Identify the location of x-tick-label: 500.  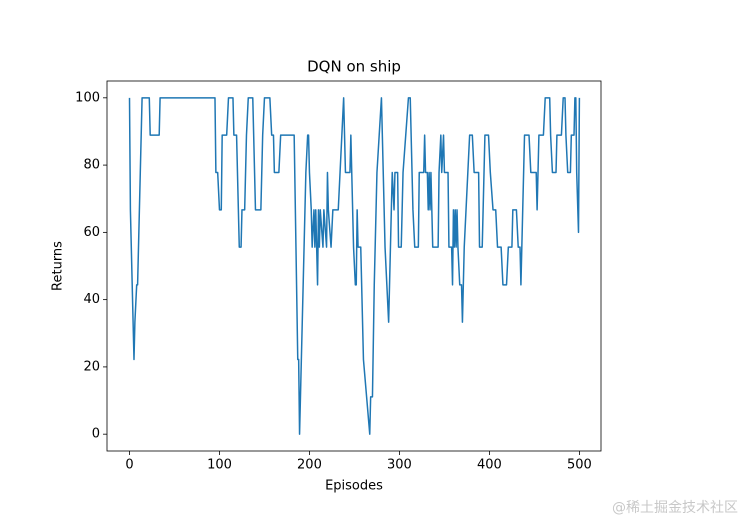
(579, 465).